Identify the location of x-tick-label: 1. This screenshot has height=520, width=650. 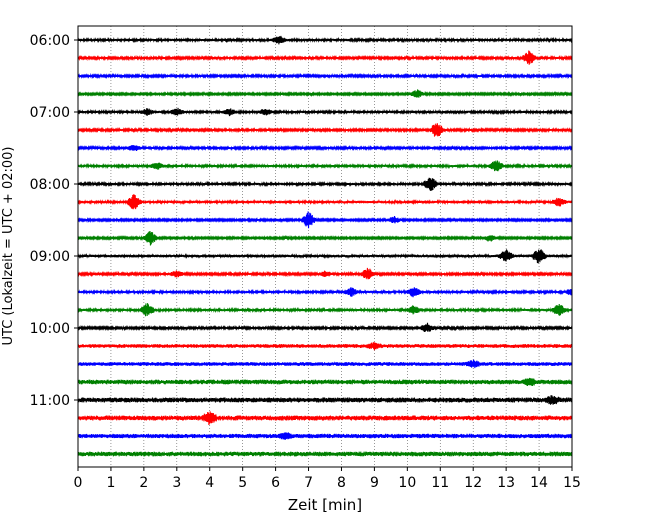
(110, 483).